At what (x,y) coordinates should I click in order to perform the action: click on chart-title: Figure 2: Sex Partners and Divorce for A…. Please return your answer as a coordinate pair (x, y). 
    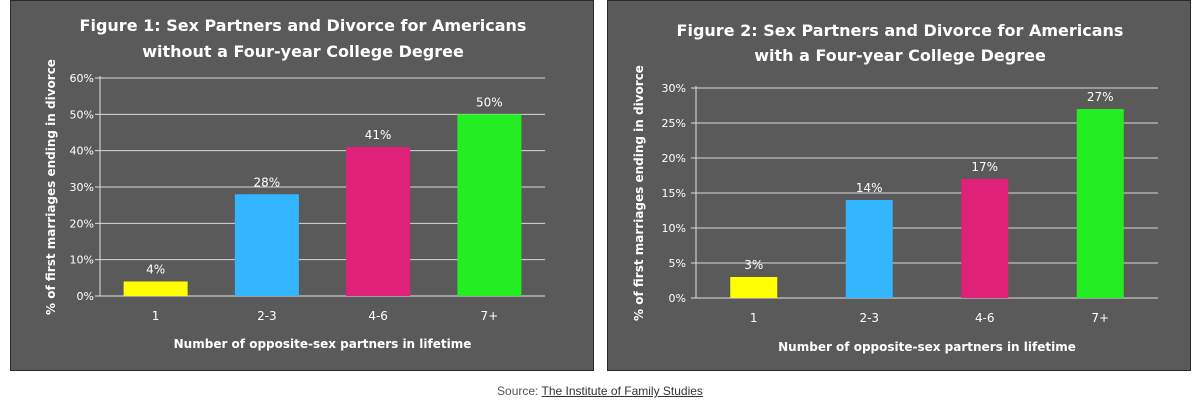
    Looking at the image, I should click on (900, 30).